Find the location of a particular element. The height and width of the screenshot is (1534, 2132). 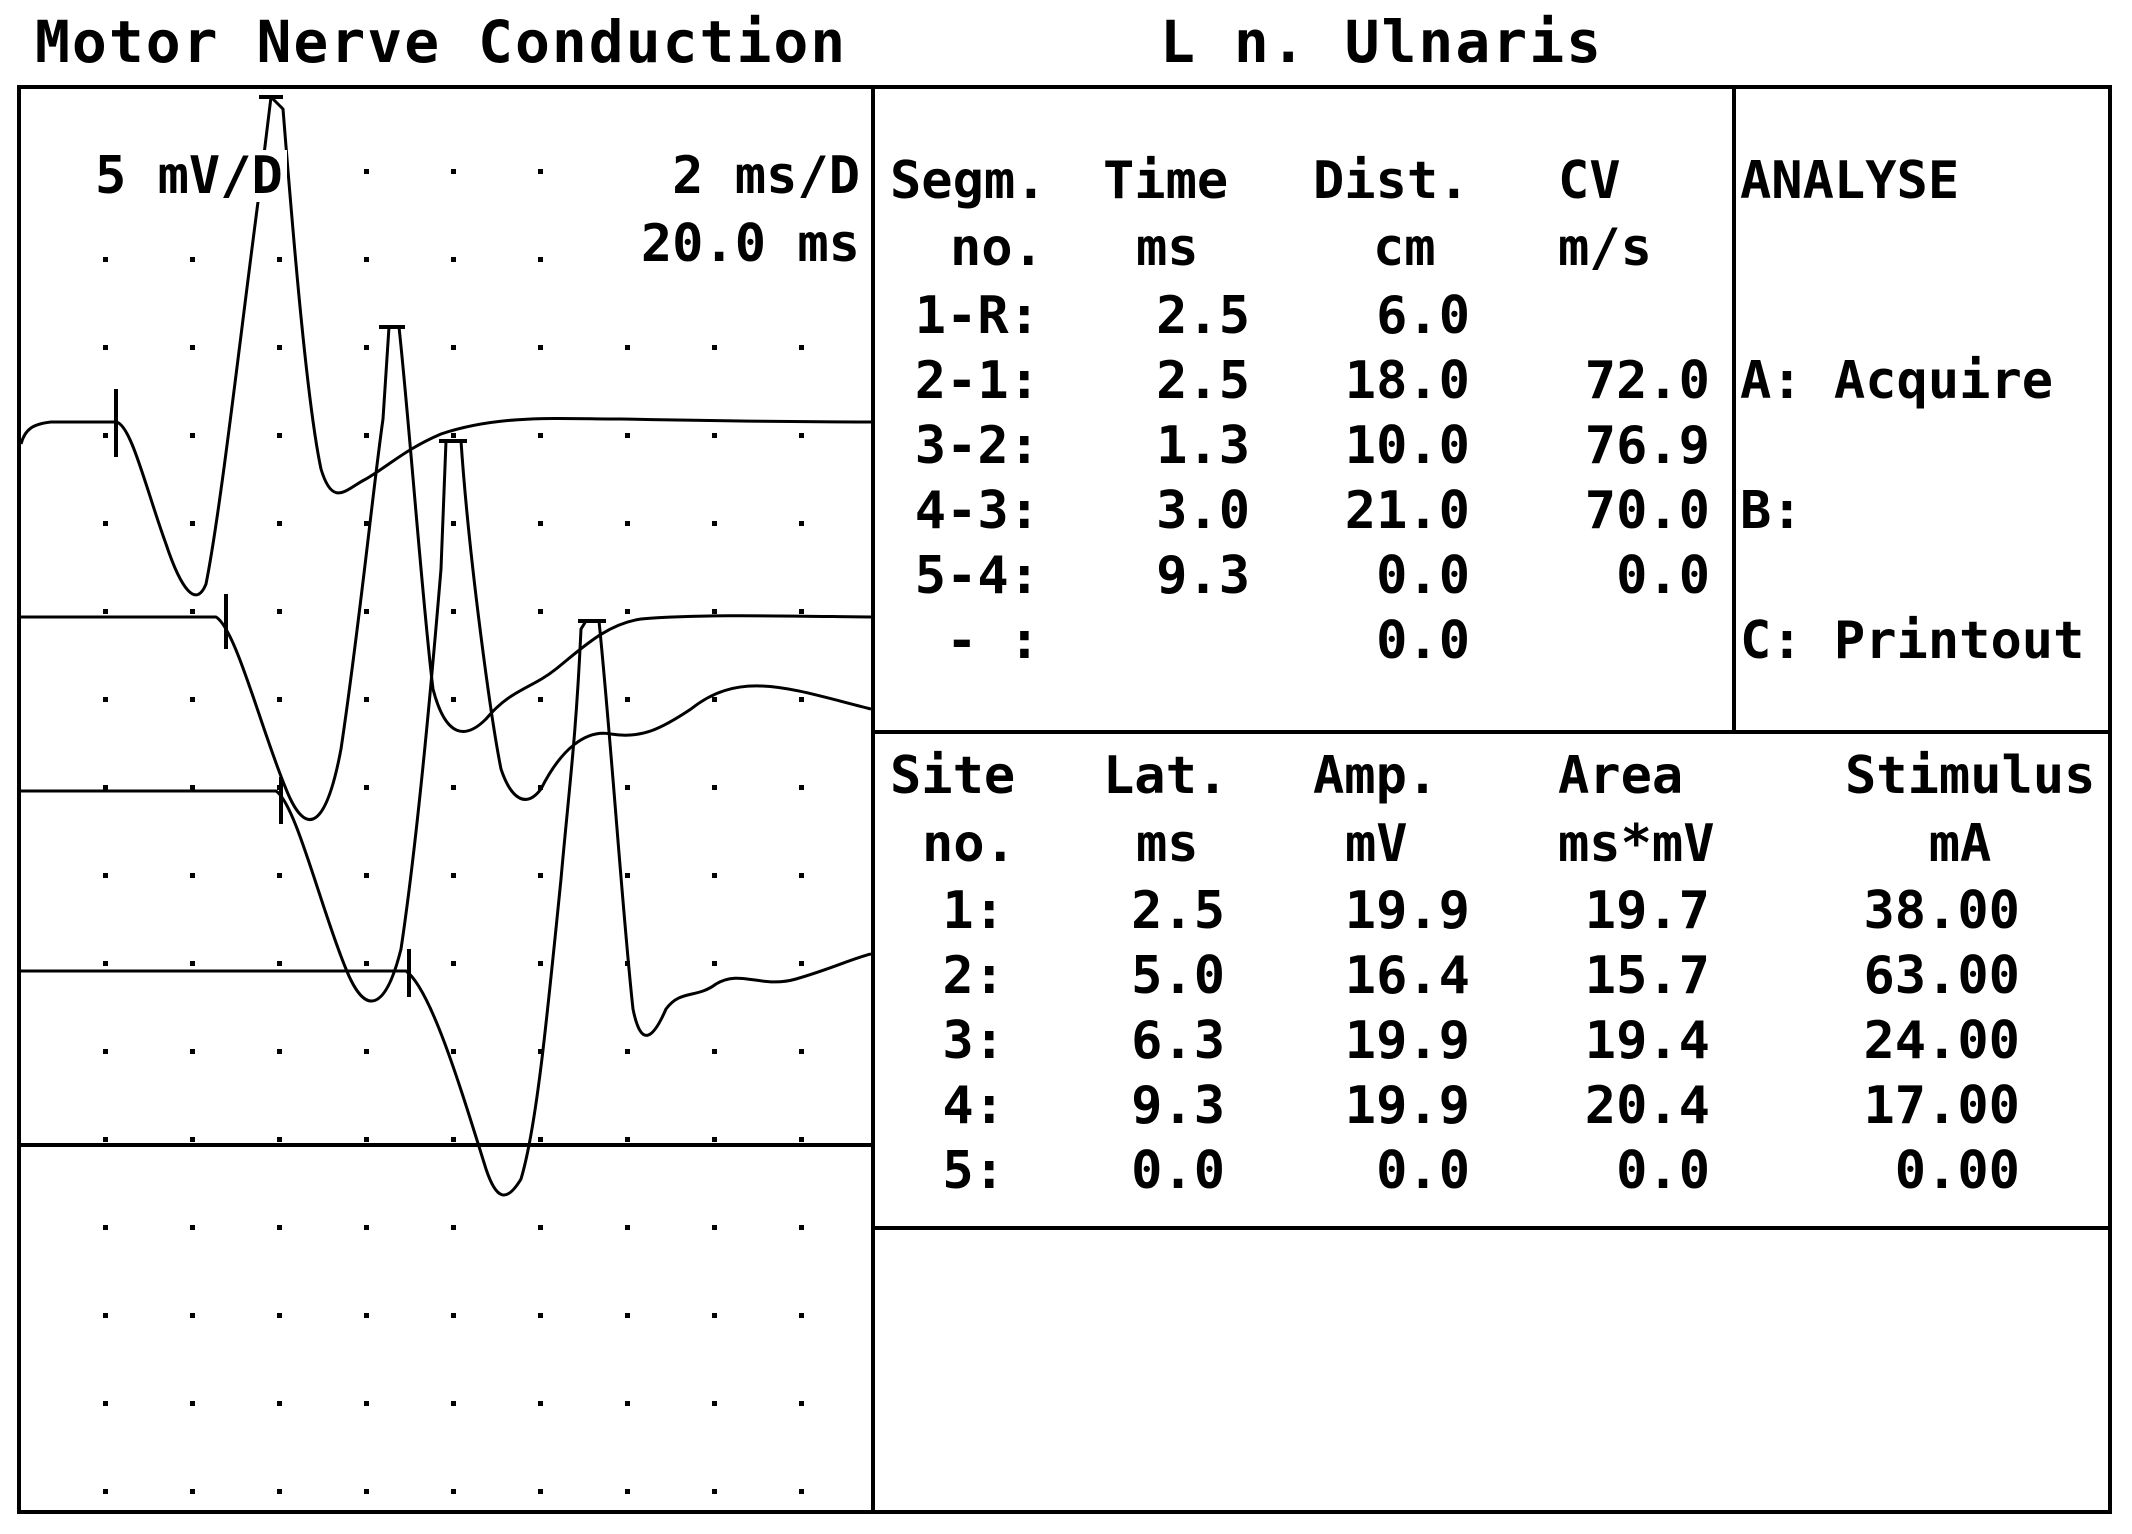

lat-header: Lat. is located at coordinates (1166, 776).